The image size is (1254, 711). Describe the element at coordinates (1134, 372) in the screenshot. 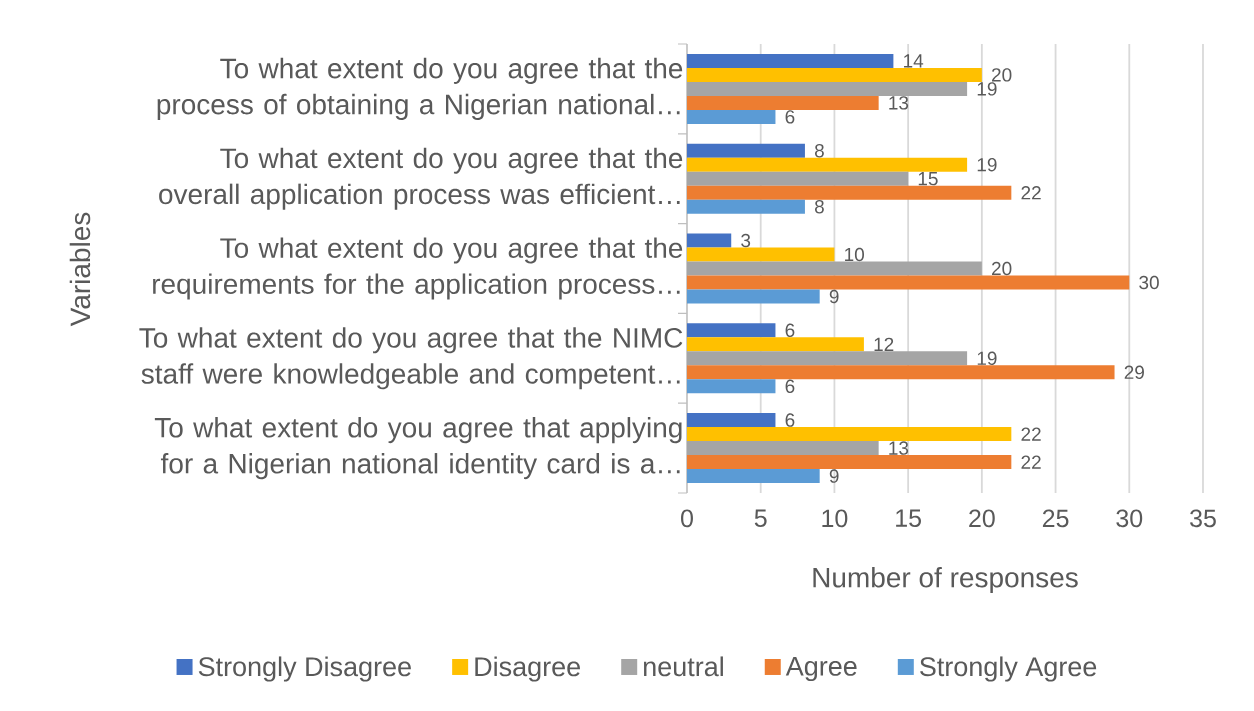

I see `data-label: 29` at that location.